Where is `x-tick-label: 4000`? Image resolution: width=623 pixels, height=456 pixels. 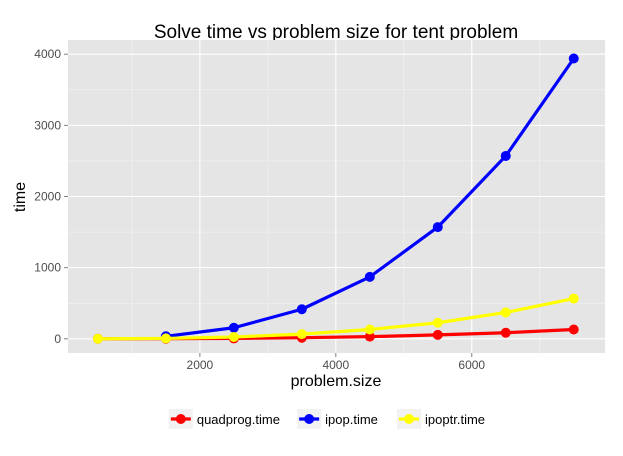 x-tick-label: 4000 is located at coordinates (335, 365).